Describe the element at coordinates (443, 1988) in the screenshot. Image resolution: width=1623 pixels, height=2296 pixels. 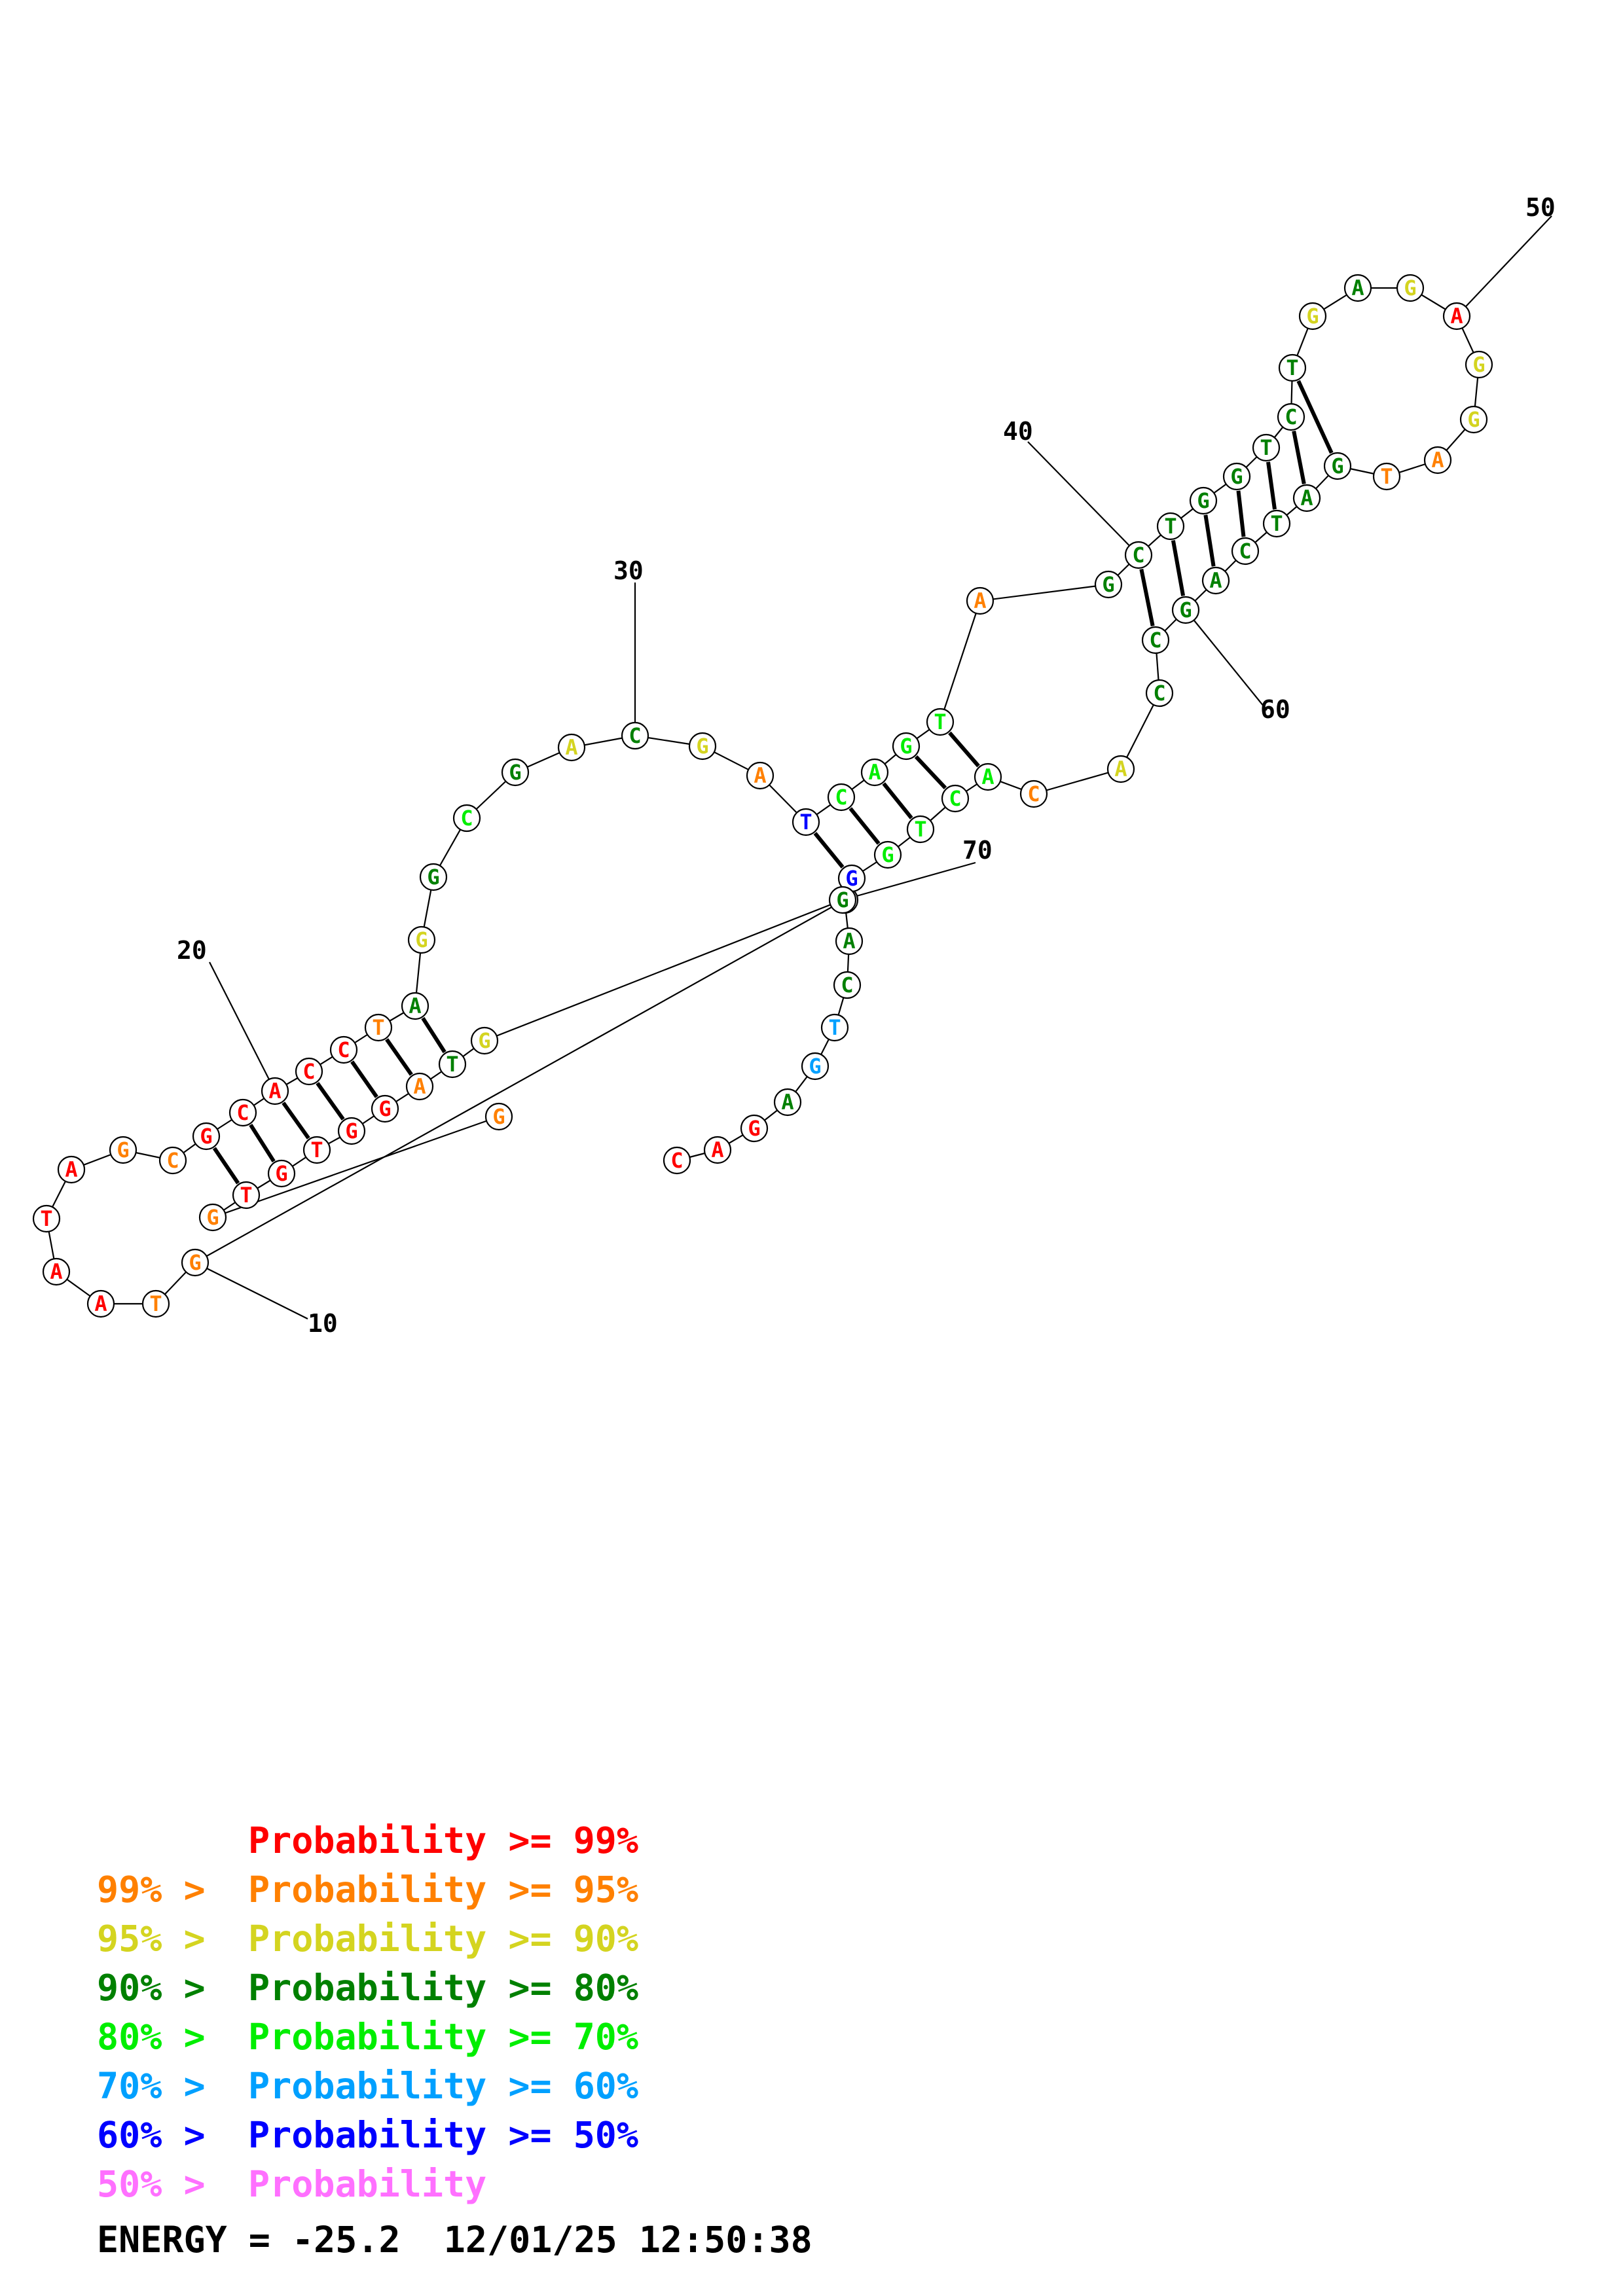
I see `legend-label: Probability >= 80%` at that location.